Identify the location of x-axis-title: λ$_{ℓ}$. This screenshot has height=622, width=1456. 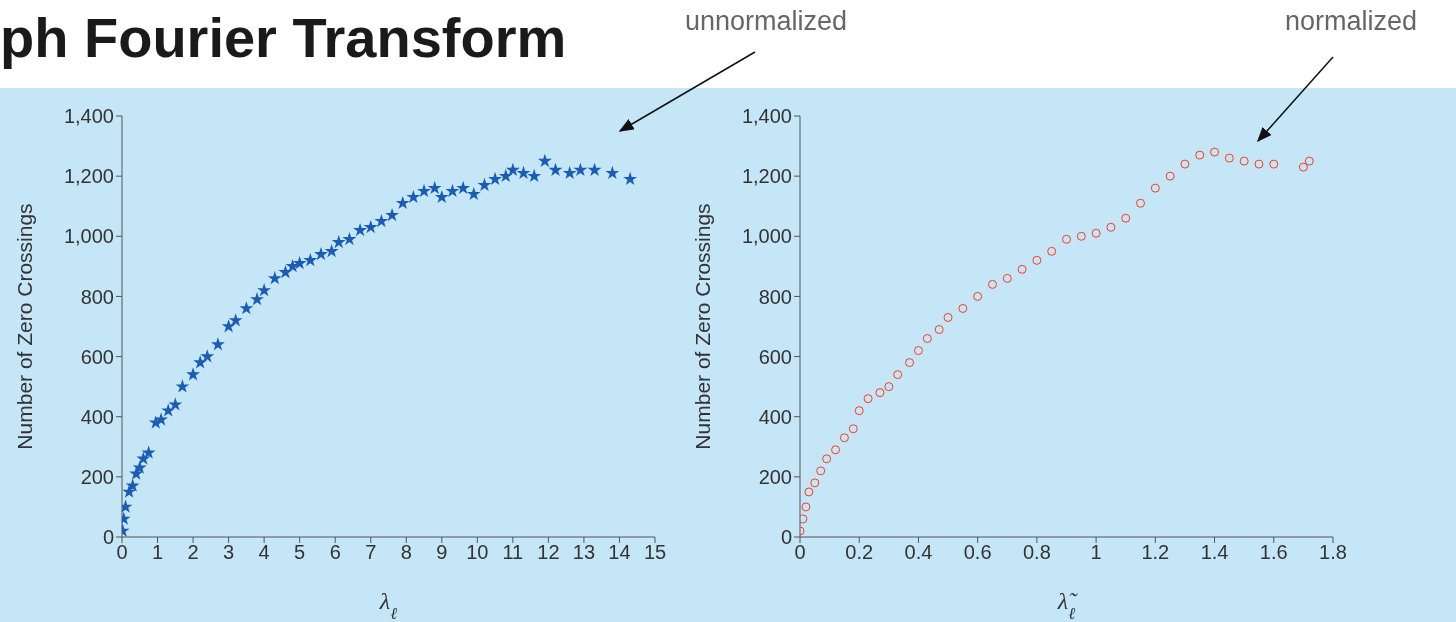
(388, 605).